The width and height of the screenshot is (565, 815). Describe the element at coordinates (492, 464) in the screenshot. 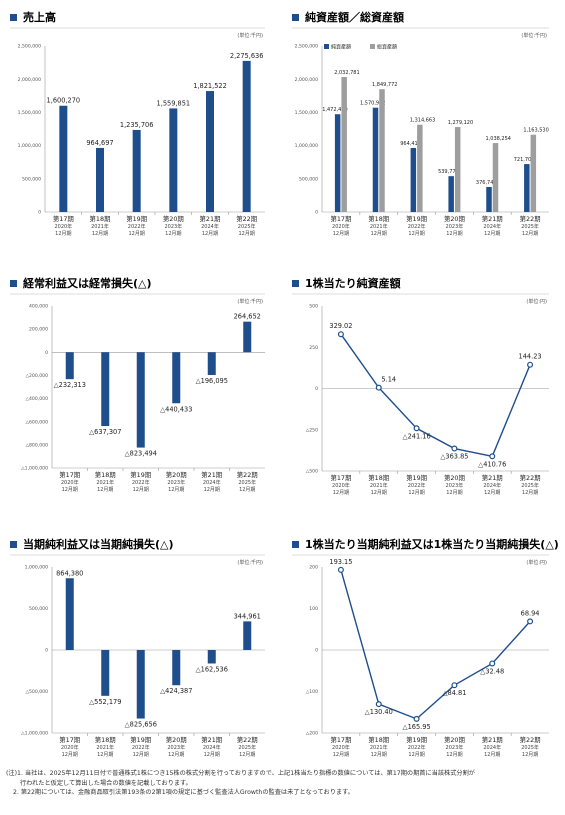

I see `bps-data-label: △410.76` at that location.